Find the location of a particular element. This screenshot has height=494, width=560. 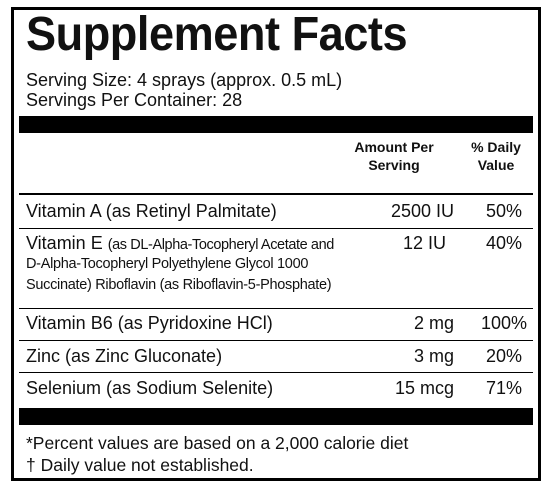

nutrient-row-vitamin-b6: Vitamin B6 (as Pyridoxine HCl) 2 mg 100% is located at coordinates (278, 323).